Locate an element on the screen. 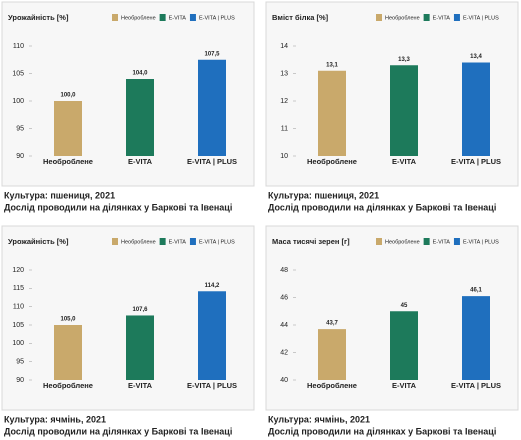  y-tick-label: 12 is located at coordinates (284, 101).